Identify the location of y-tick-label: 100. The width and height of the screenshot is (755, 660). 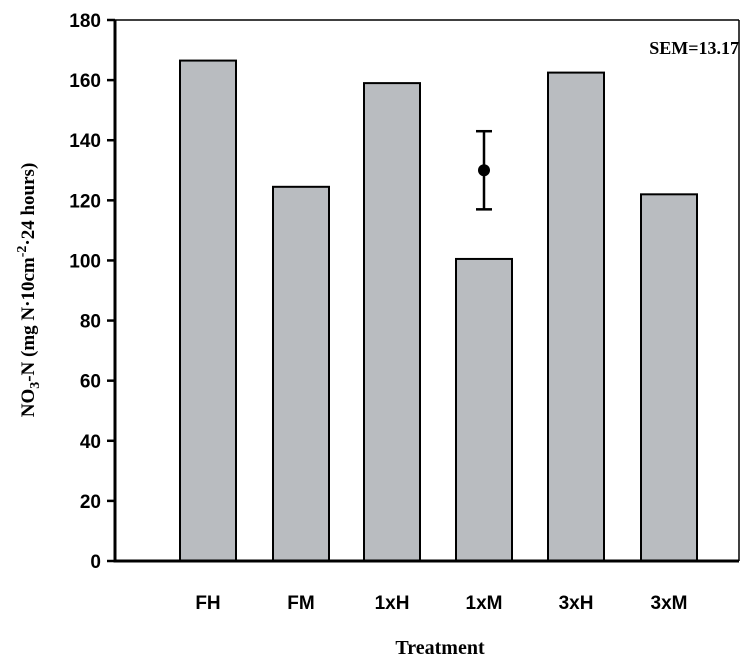
(85, 261).